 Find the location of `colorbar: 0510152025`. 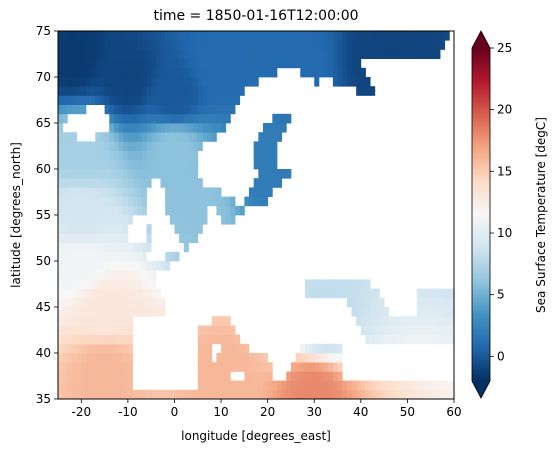

colorbar: 0510152025 is located at coordinates (492, 214).